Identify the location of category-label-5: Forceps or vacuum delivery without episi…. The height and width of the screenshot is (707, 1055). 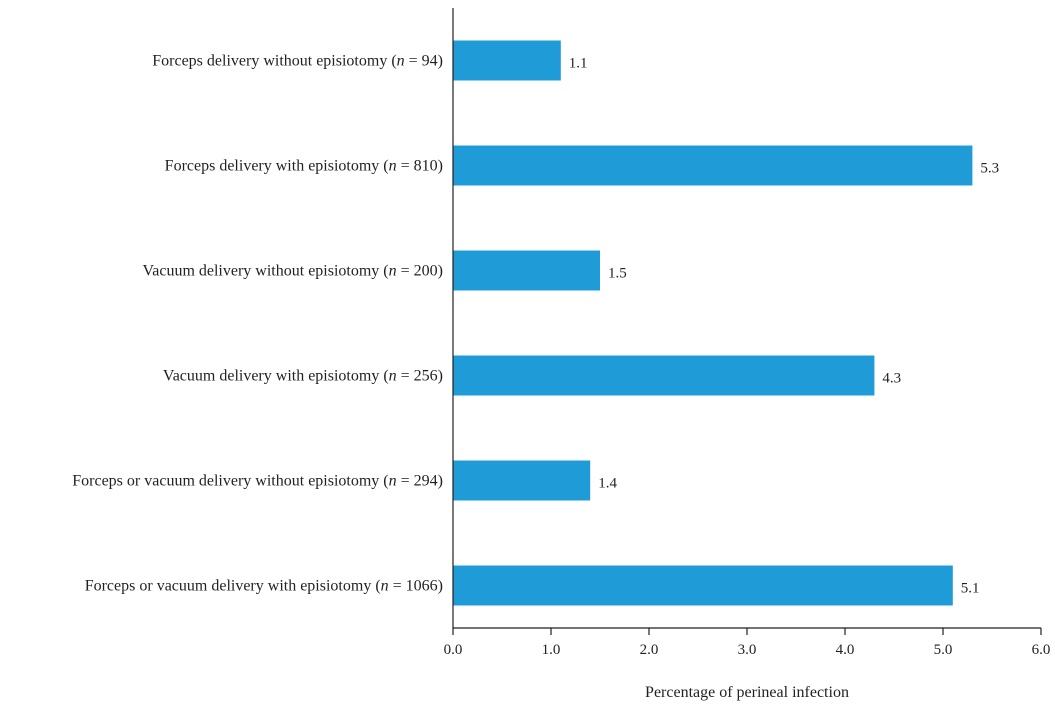
(257, 481).